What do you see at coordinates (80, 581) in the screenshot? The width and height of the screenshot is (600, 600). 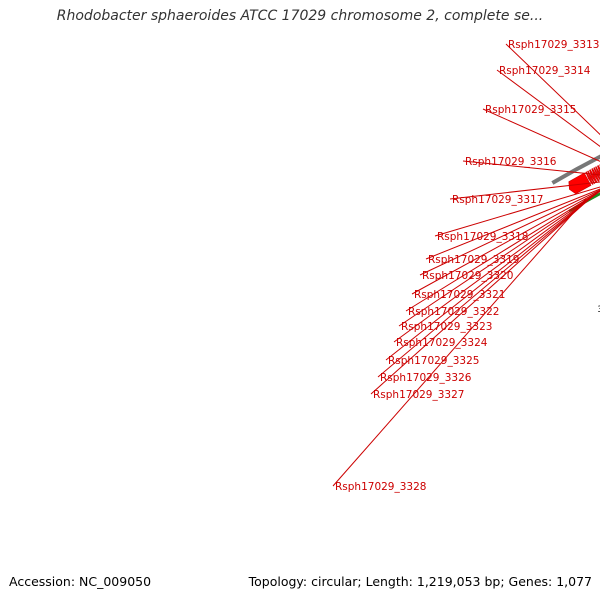 I see `accession-text: Accession: NC_009050` at bounding box center [80, 581].